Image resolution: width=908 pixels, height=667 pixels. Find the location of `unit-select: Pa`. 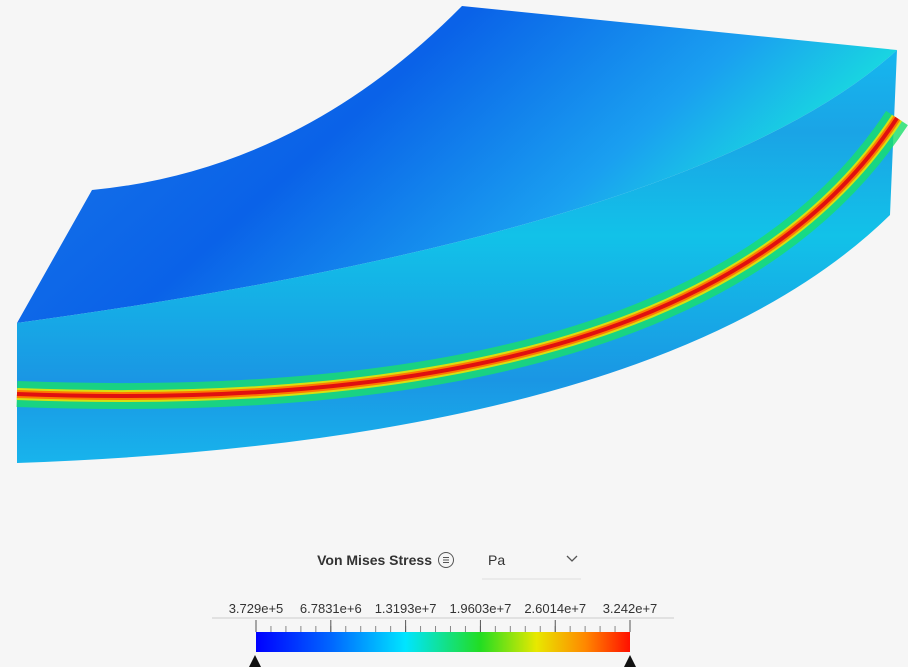

unit-select: Pa is located at coordinates (531, 566).